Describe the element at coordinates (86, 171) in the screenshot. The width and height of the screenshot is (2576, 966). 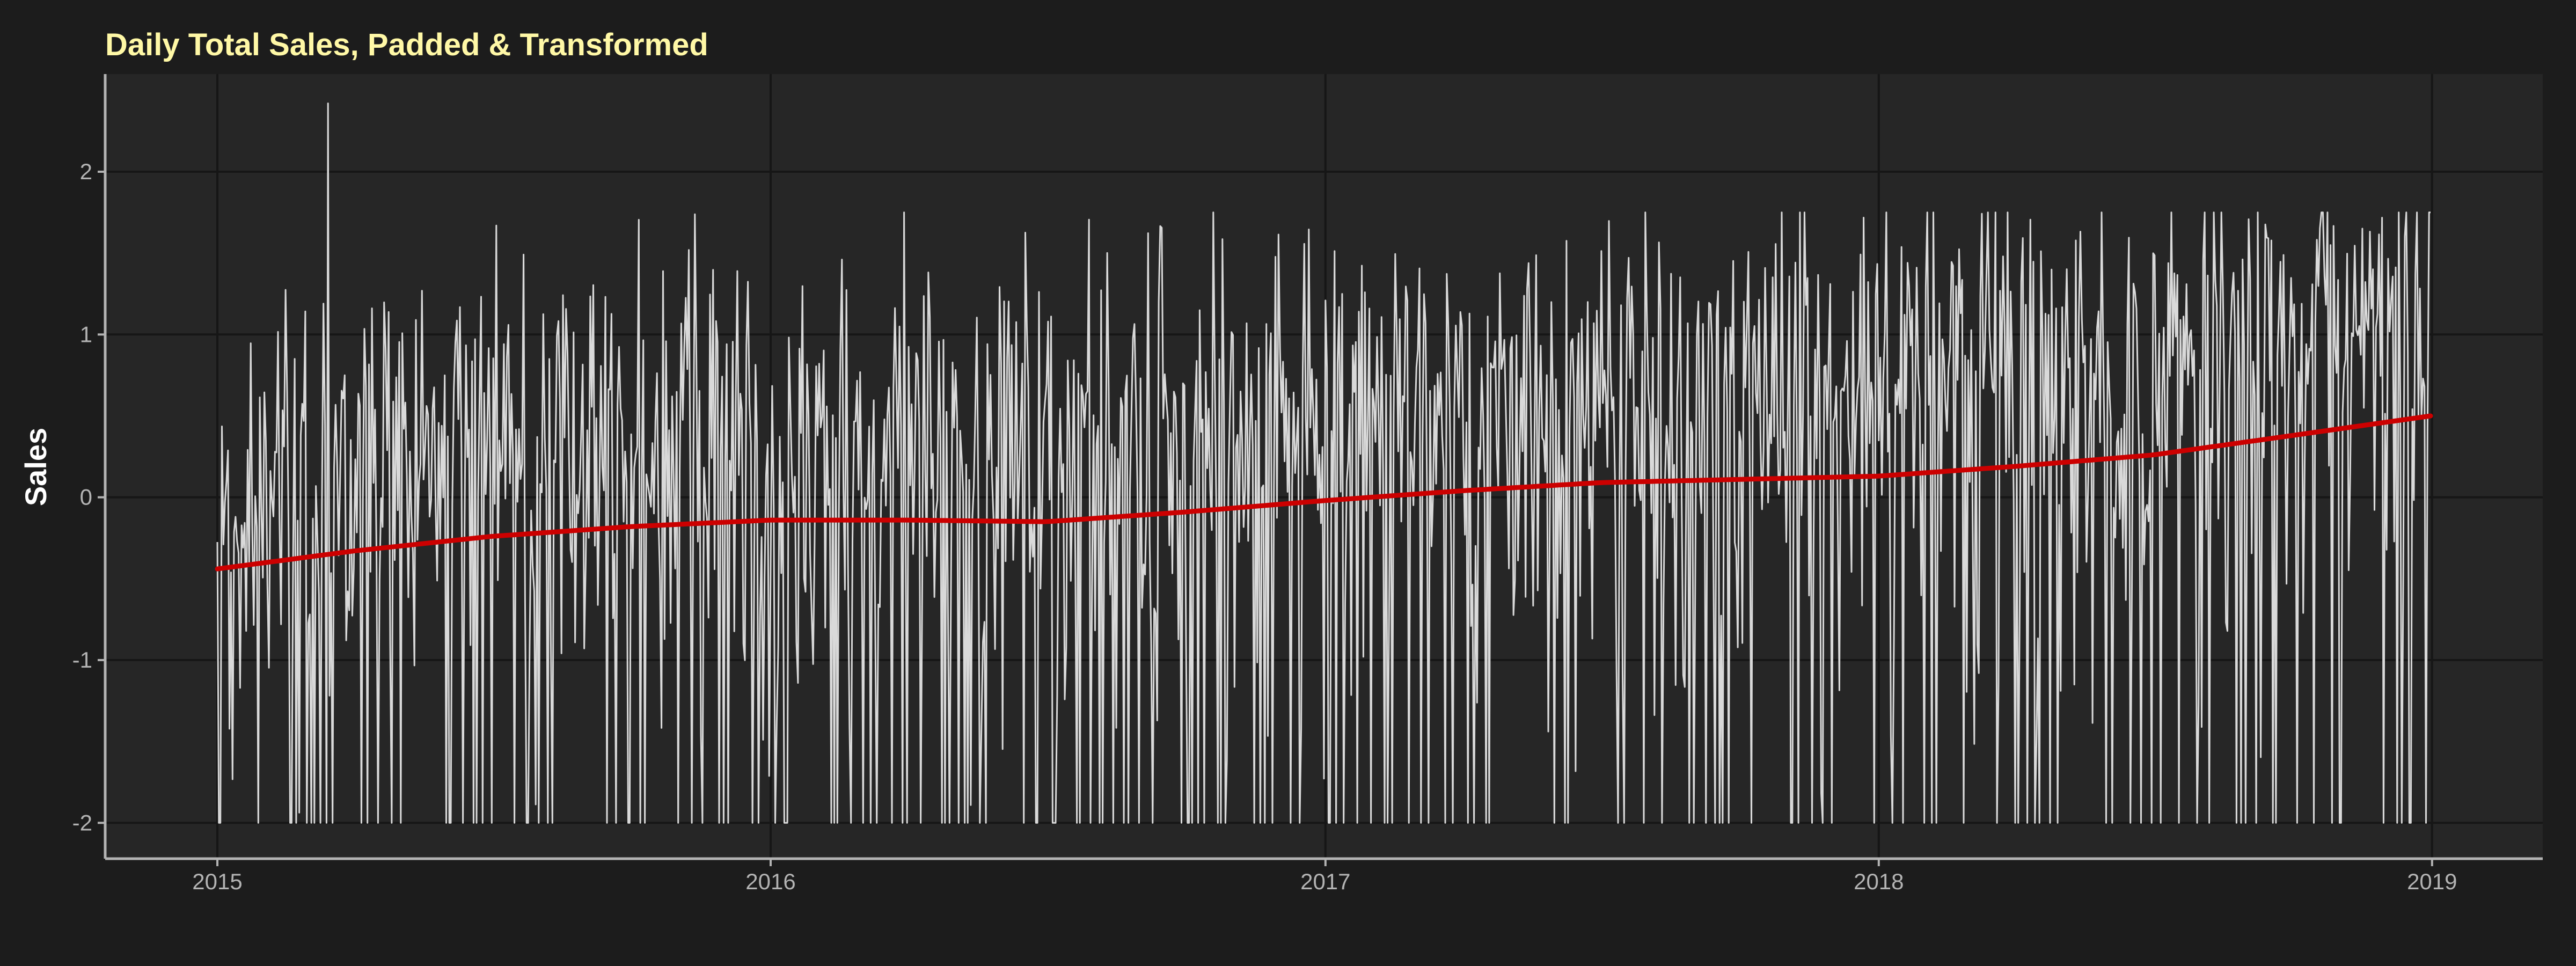
I see `y-tick-label: 2` at that location.